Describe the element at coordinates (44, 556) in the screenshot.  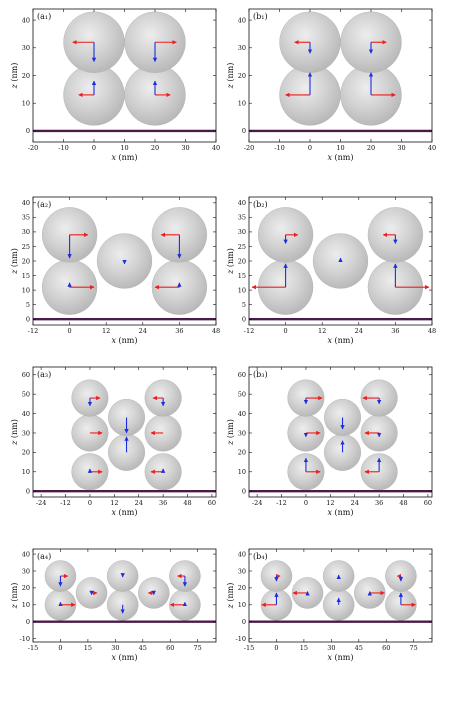
I see `panel-label: (a₄)` at that location.